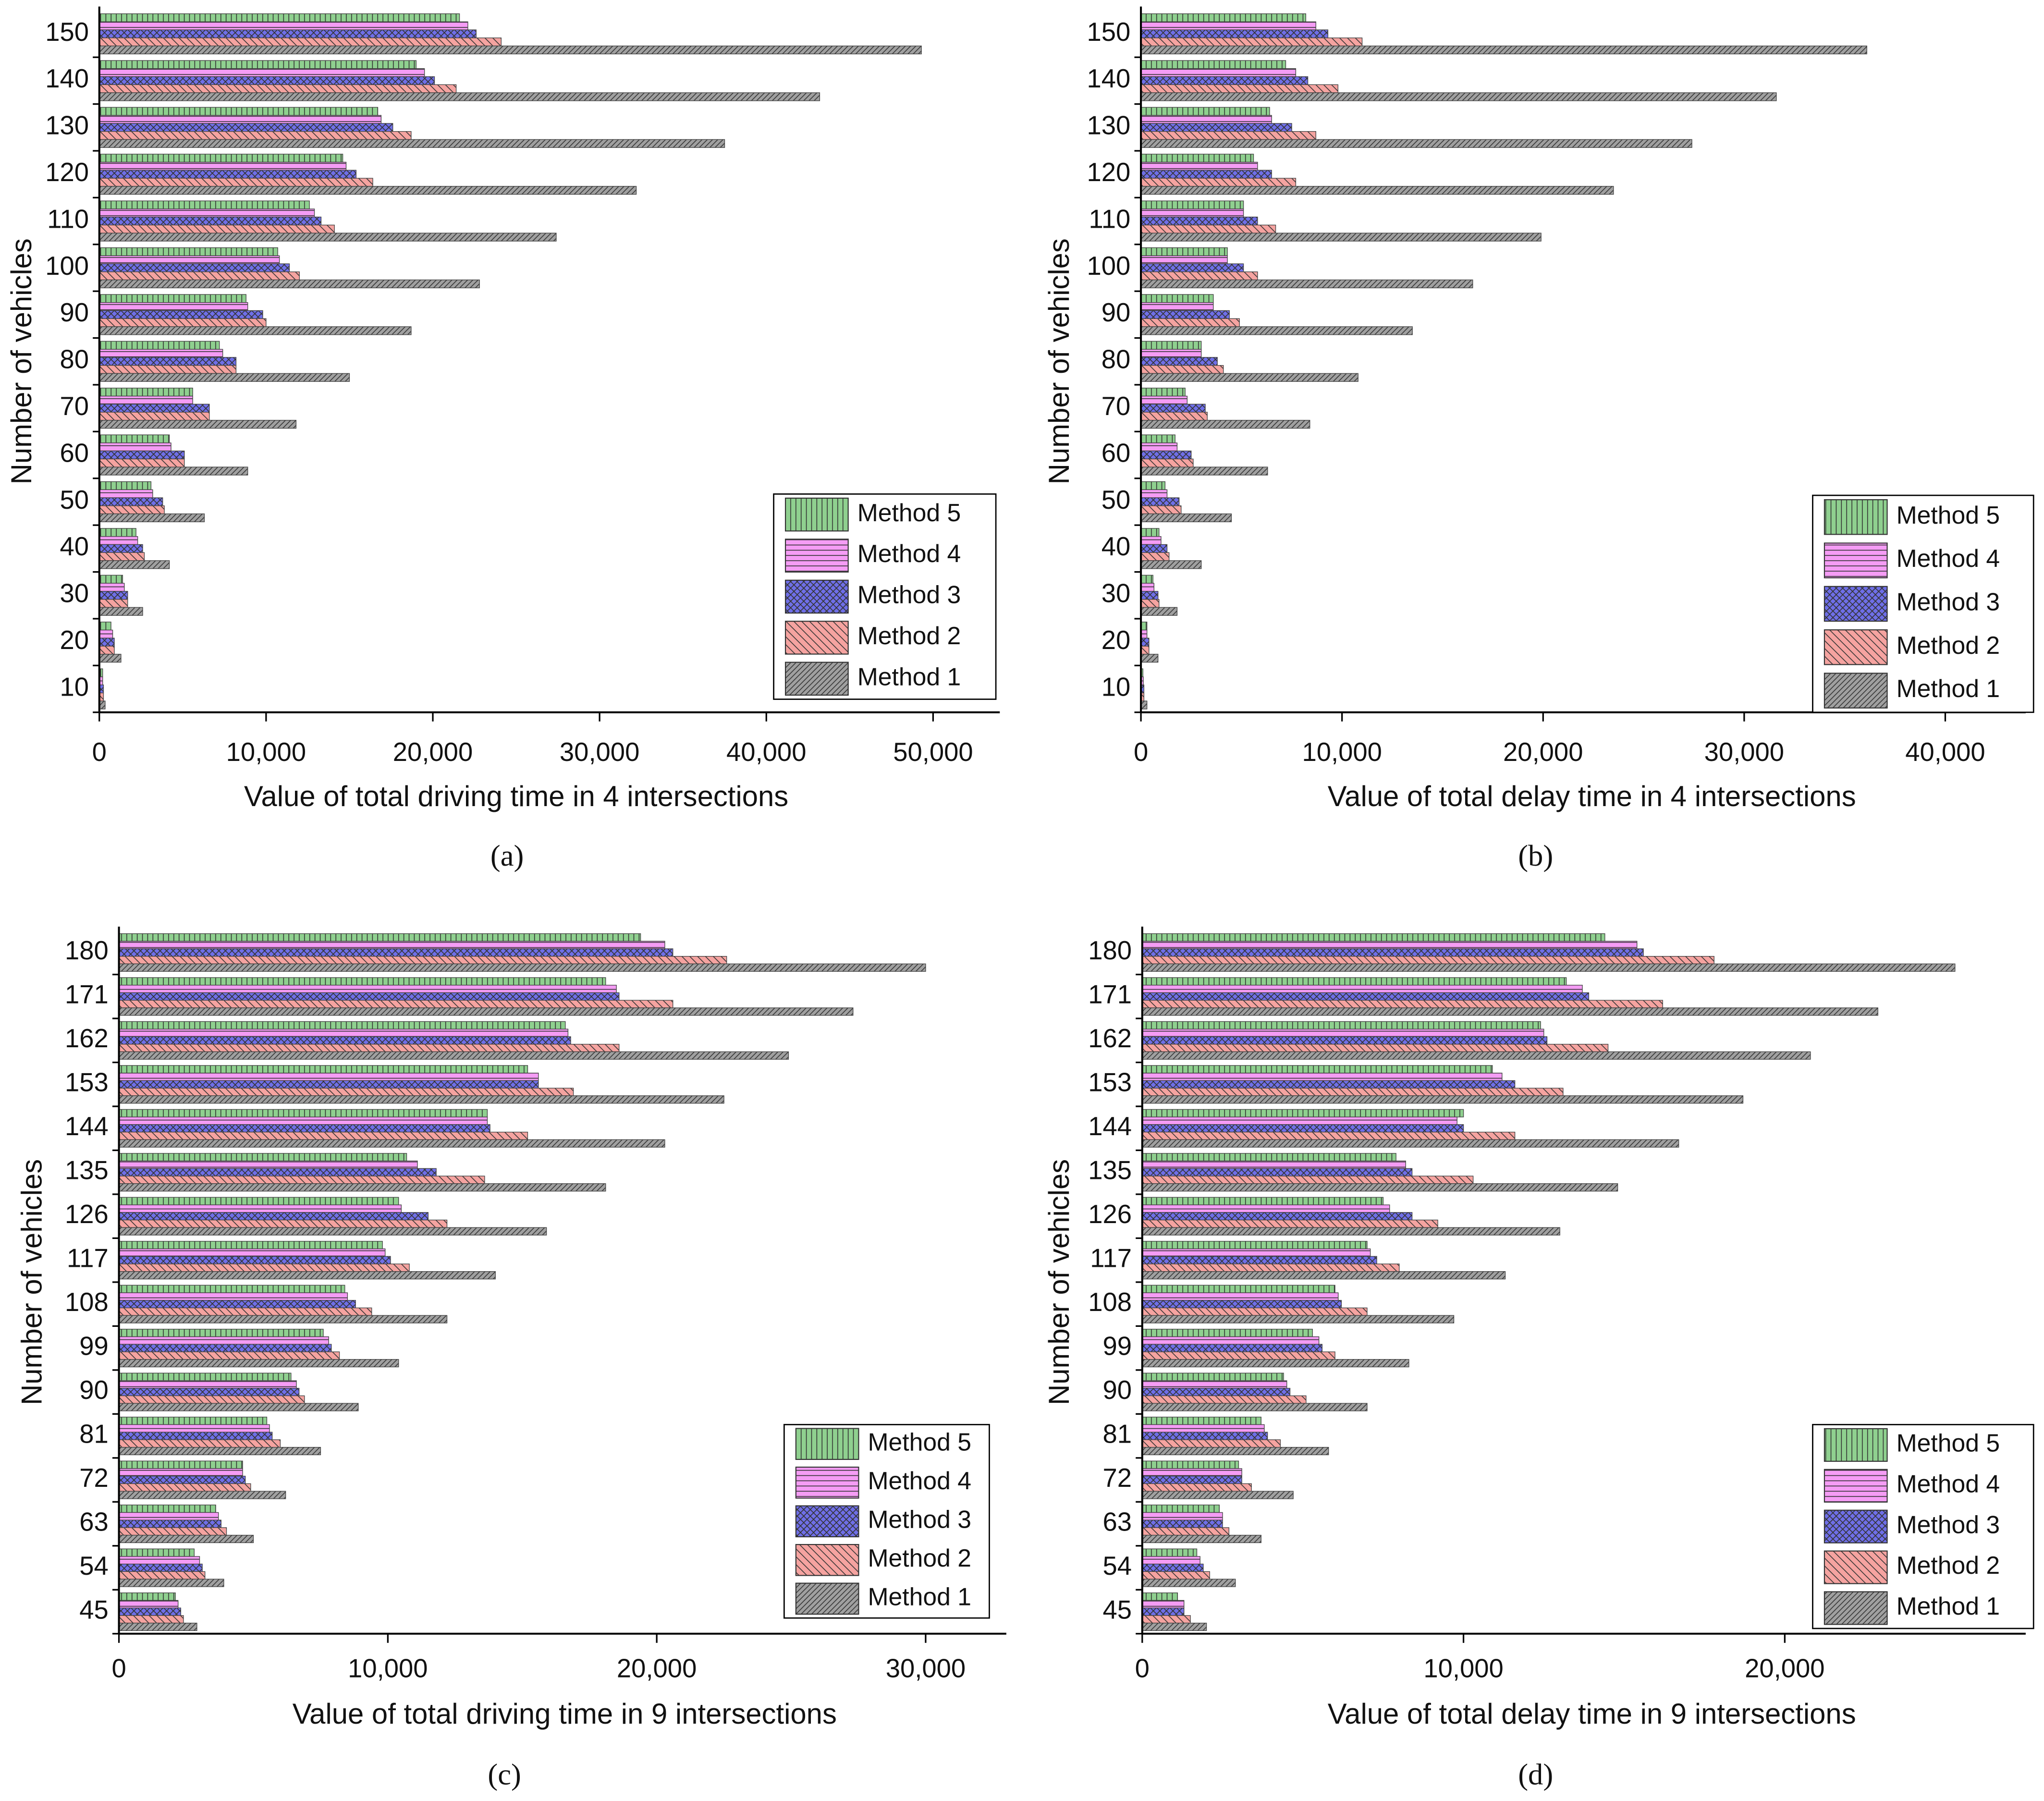  Describe the element at coordinates (1463, 1668) in the screenshot. I see `x-tick-label: 10,000` at that location.